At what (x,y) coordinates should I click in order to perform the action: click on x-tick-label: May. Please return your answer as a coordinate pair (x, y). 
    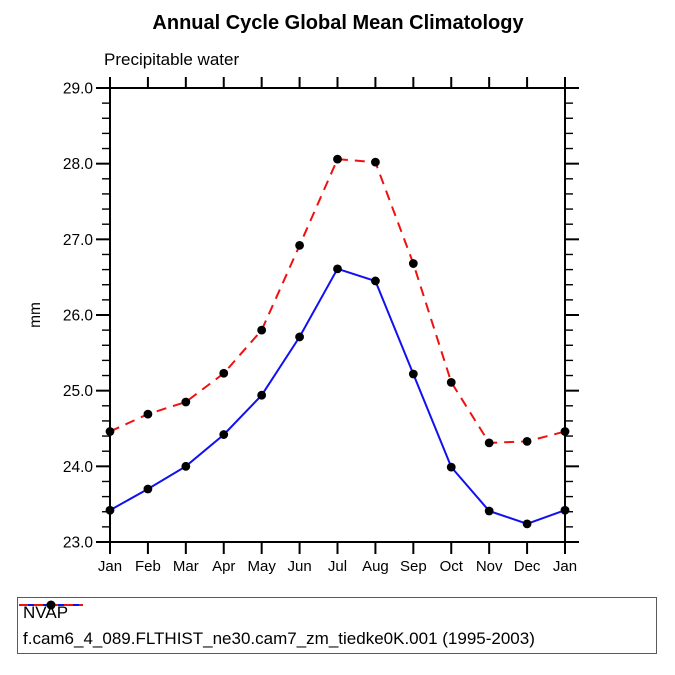
    Looking at the image, I should click on (261, 566).